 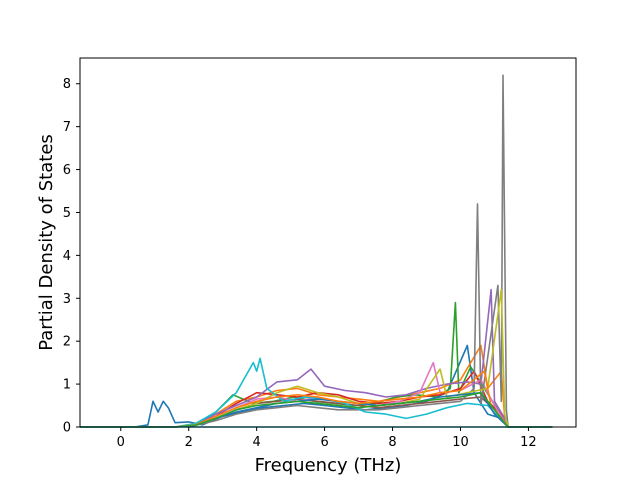 What do you see at coordinates (46, 242) in the screenshot?
I see `y-axis-label: Partial Density of States` at bounding box center [46, 242].